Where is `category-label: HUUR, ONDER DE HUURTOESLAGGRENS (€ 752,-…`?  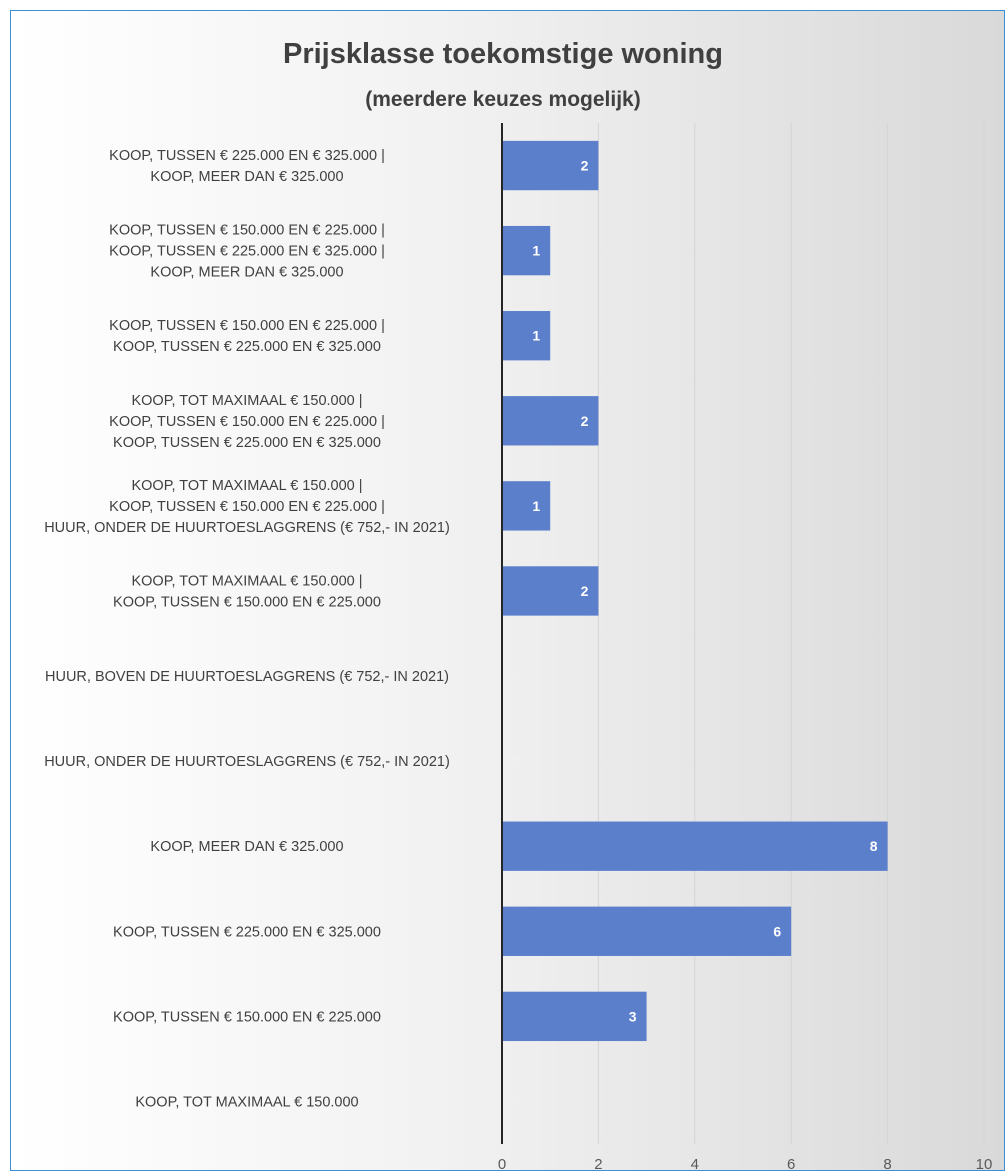
category-label: HUUR, ONDER DE HUURTOESLAGGRENS (€ 752,-… is located at coordinates (247, 762).